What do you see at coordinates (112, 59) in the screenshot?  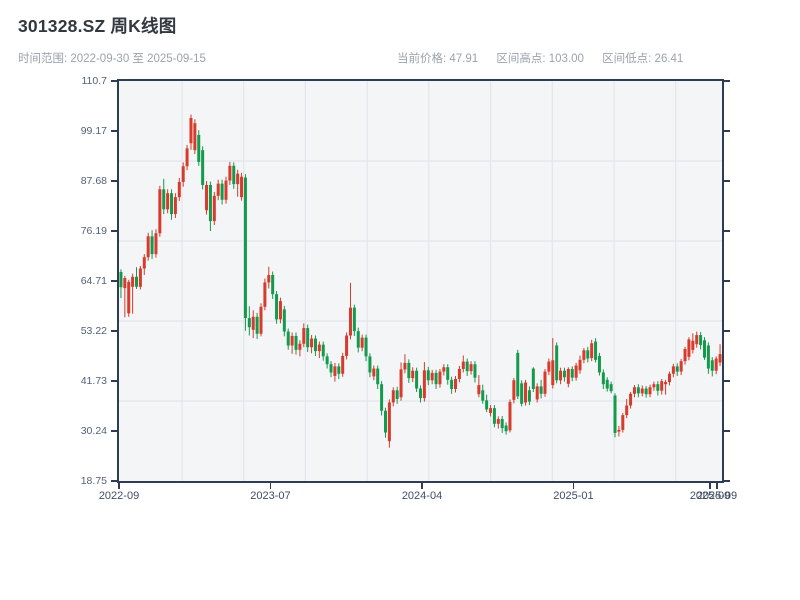 I see `date-range-label: 时间范围: 2022-09-30 至 2025-09-15` at bounding box center [112, 59].